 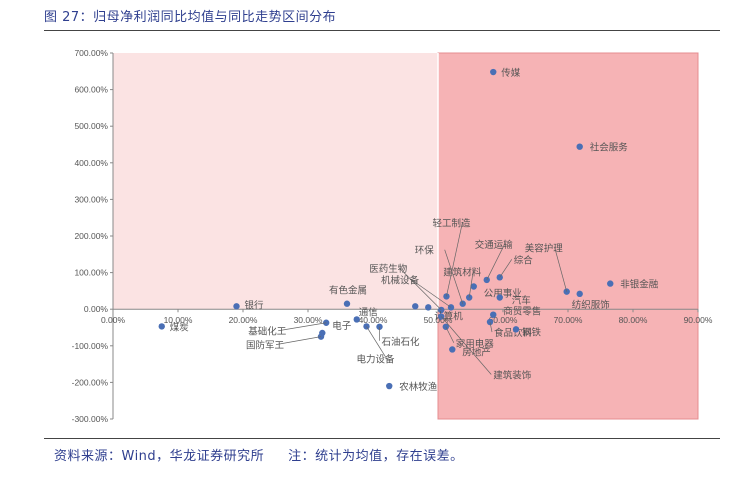 What do you see at coordinates (90, 346) in the screenshot?
I see `y-tick-label: -100.00%` at bounding box center [90, 346].